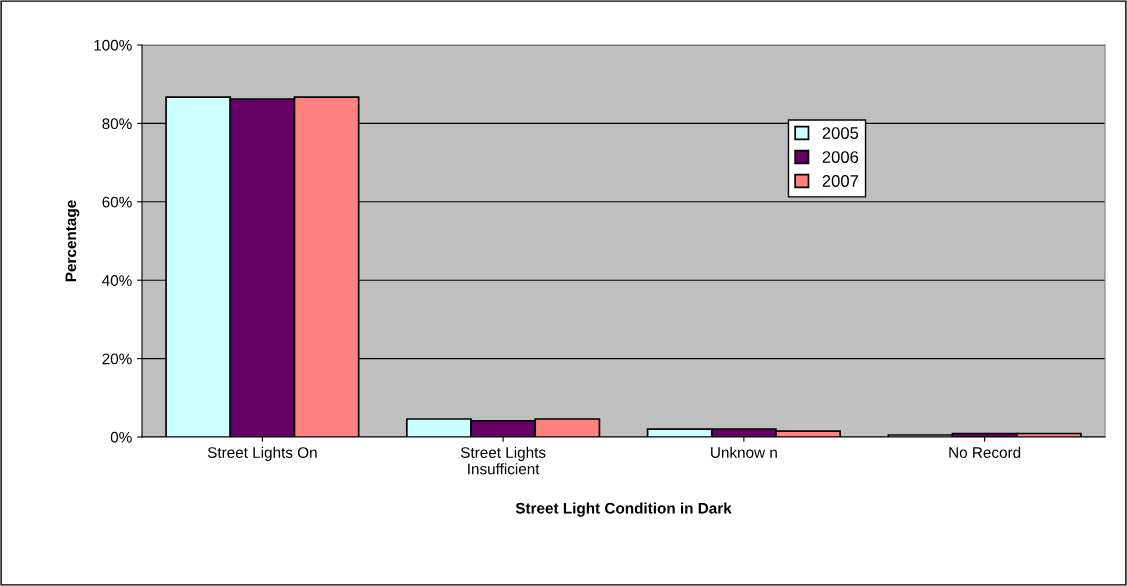  Describe the element at coordinates (840, 181) in the screenshot. I see `legend-label: 2007` at that location.